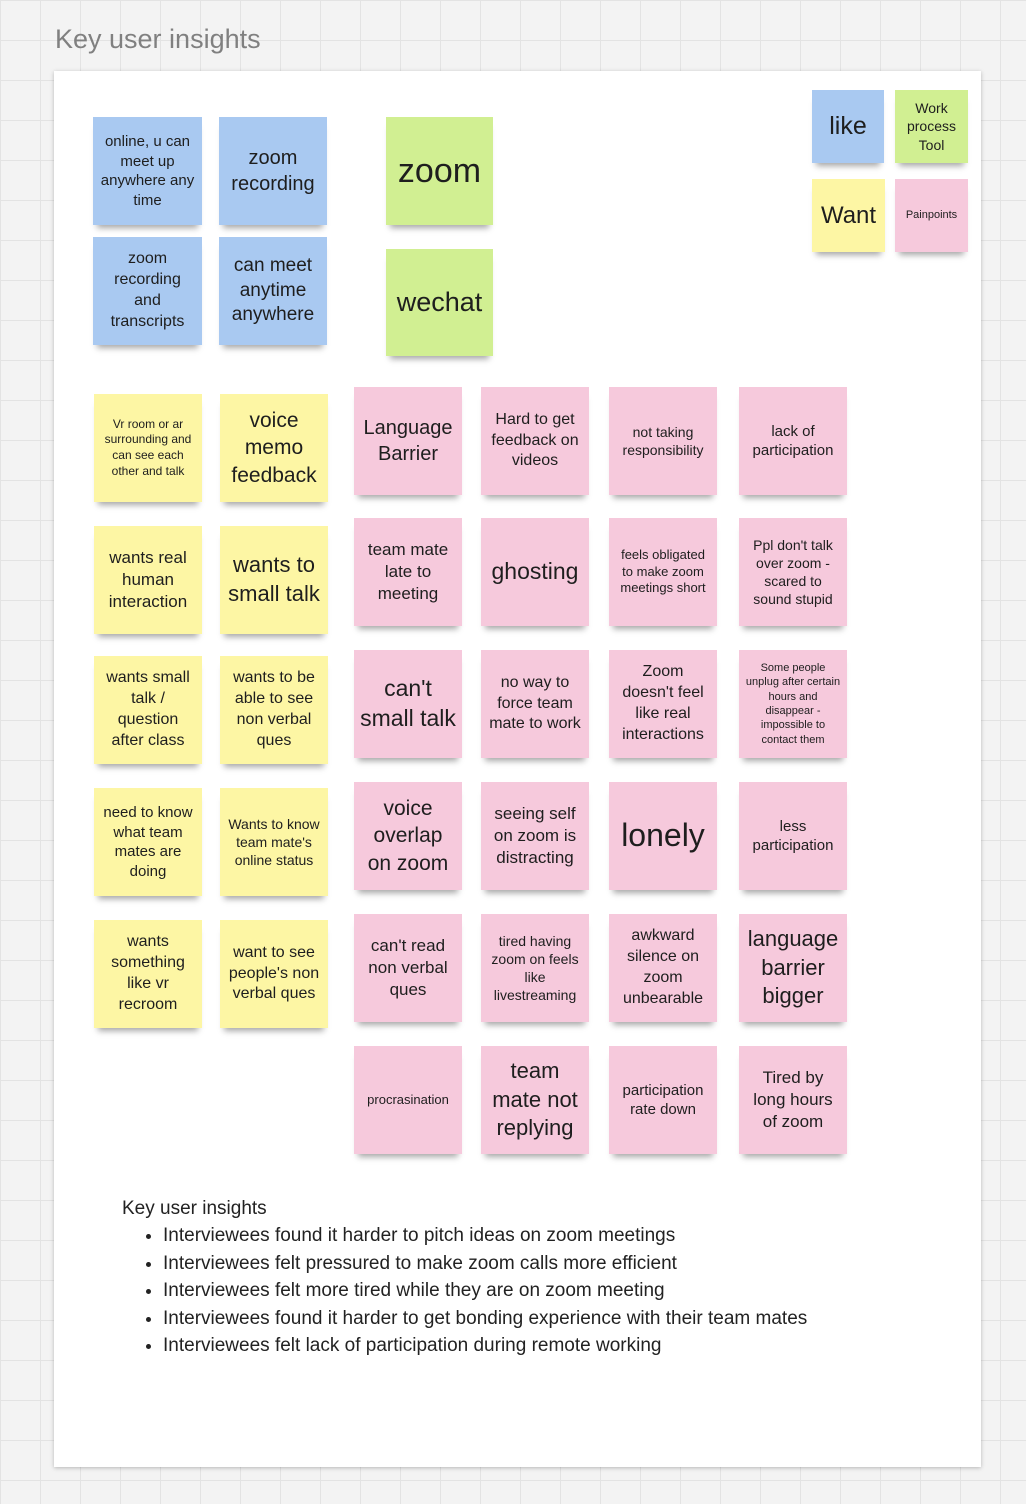 The height and width of the screenshot is (1504, 1026). Describe the element at coordinates (663, 441) in the screenshot. I see `sticky-note: not taking responsibility` at that location.